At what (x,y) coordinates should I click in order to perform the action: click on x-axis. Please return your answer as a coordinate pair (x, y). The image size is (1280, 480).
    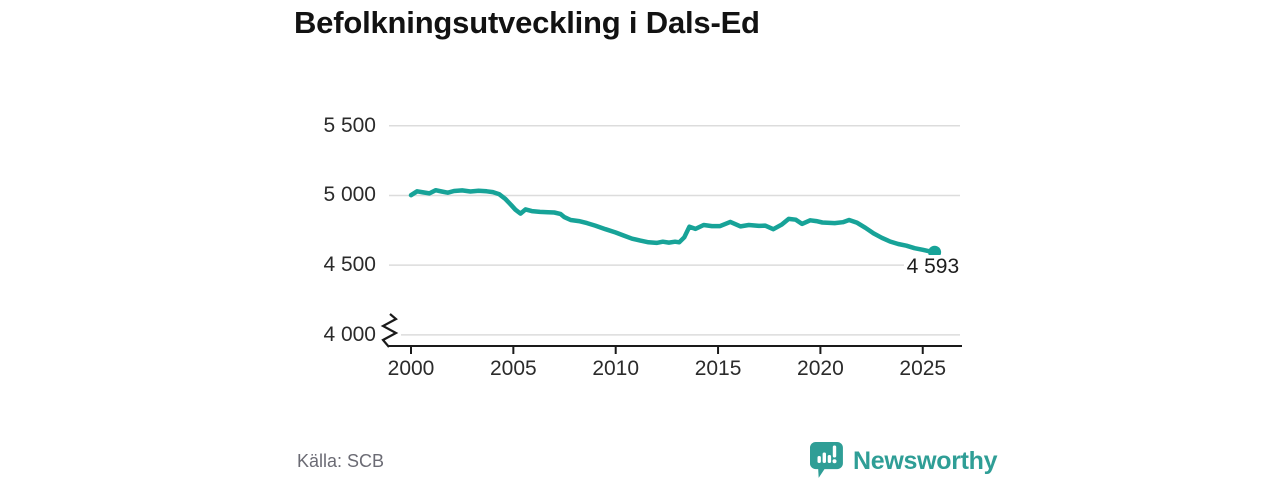
    Looking at the image, I should click on (671, 333).